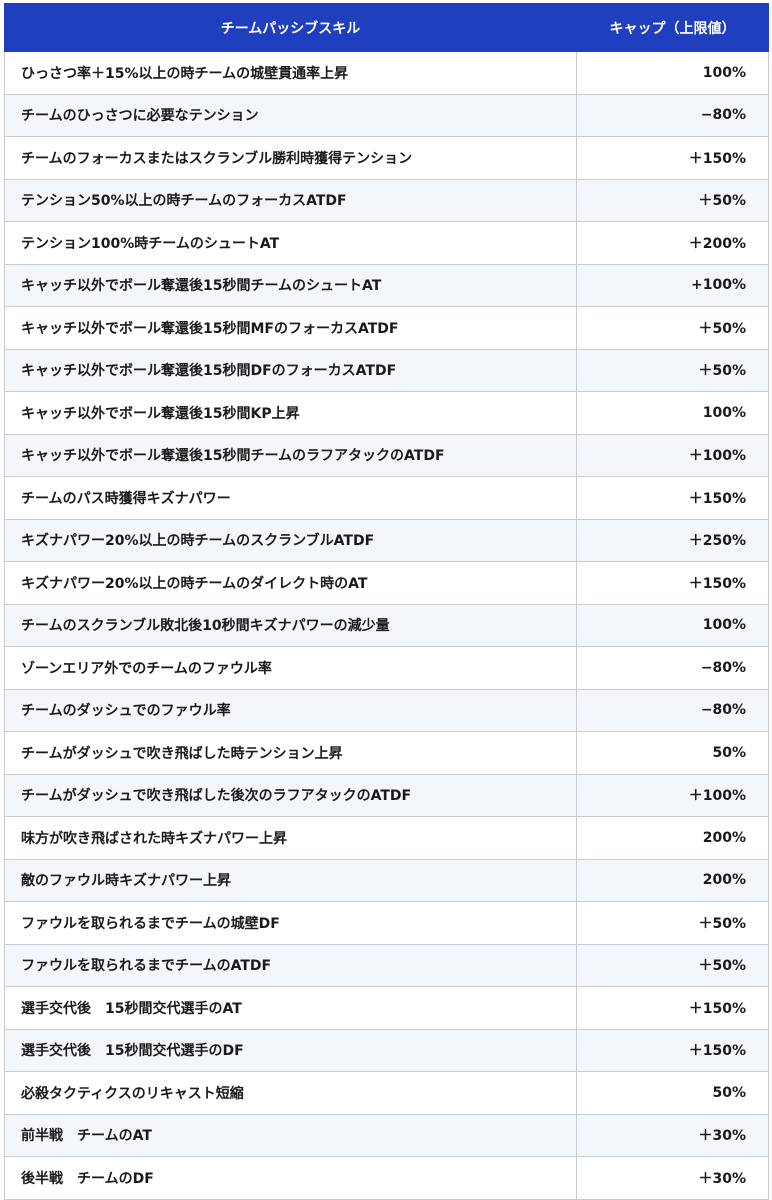  I want to click on skill-name-cell: ゾーンエリア外でのチームのファウル率, so click(290, 668).